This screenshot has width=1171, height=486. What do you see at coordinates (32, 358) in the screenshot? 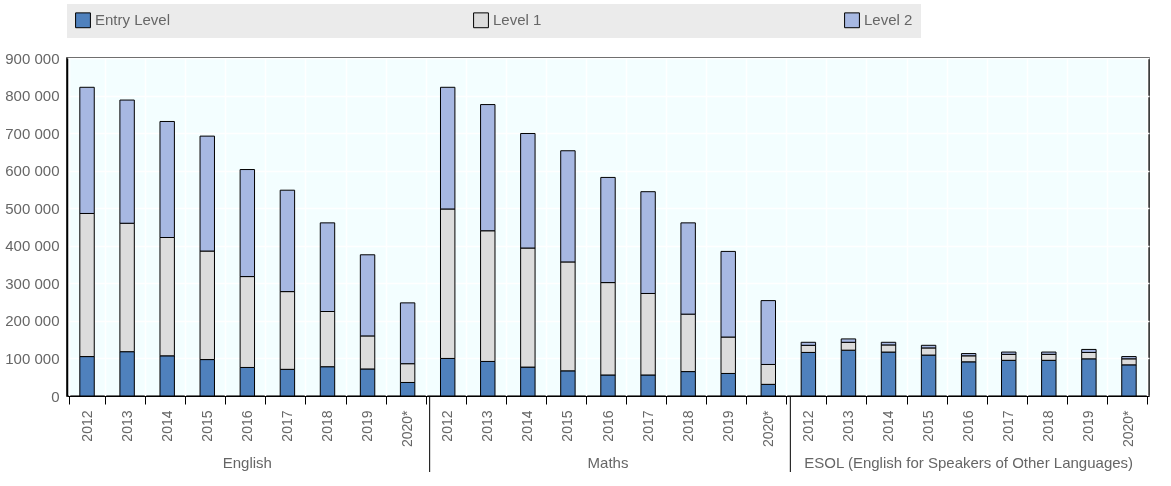
I see `y-tick-label: 100 000` at bounding box center [32, 358].